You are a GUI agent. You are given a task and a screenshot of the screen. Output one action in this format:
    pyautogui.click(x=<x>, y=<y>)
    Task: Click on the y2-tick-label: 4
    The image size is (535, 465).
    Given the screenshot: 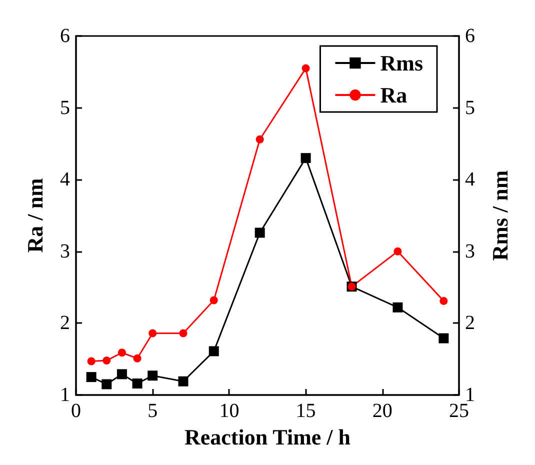 What is the action you would take?
    pyautogui.click(x=470, y=179)
    